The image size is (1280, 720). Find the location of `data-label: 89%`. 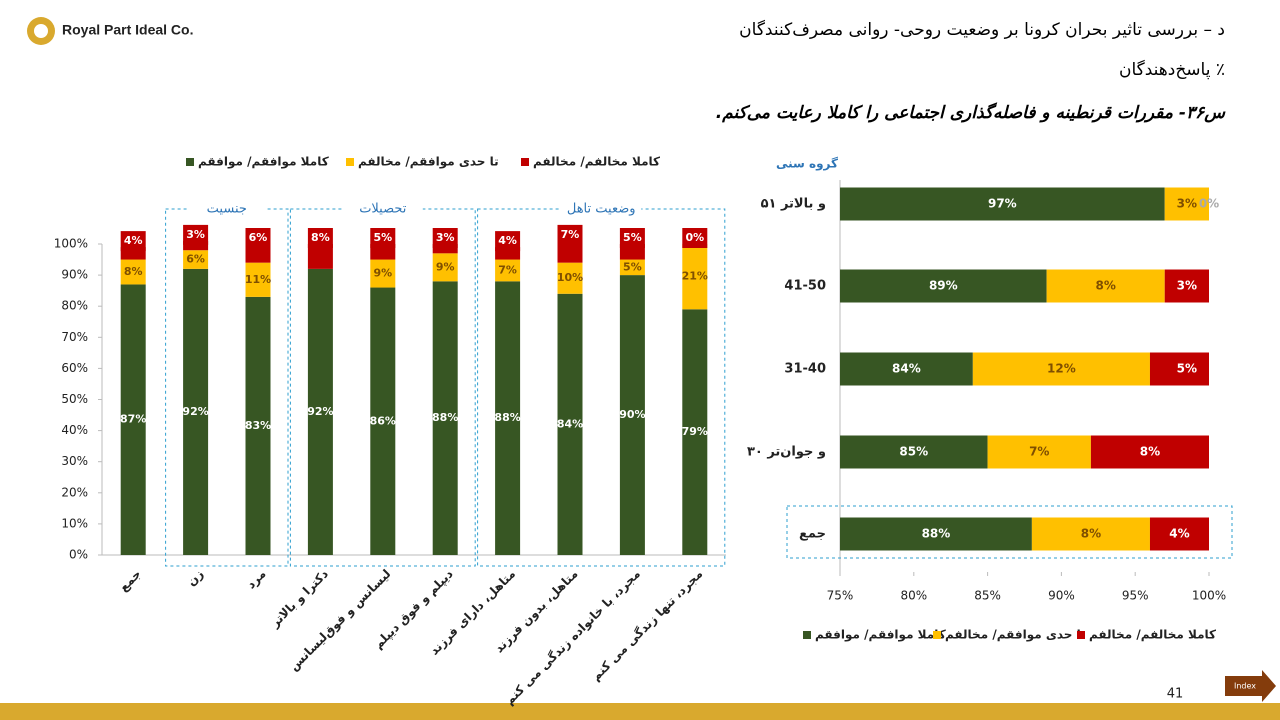

data-label: 89% is located at coordinates (943, 286).